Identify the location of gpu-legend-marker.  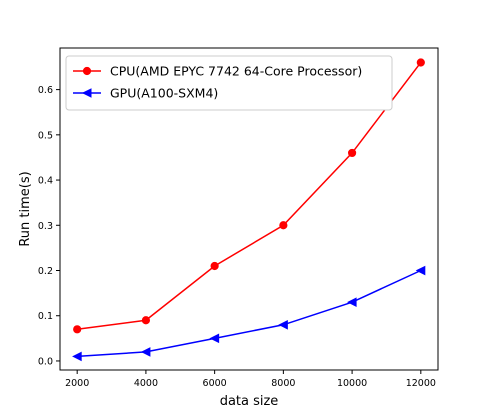
(86, 93).